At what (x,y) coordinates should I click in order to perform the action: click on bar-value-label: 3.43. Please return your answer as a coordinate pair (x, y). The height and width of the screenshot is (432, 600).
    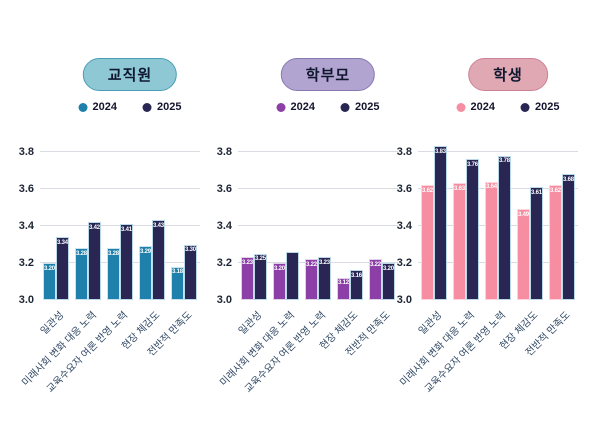
    Looking at the image, I should click on (158, 225).